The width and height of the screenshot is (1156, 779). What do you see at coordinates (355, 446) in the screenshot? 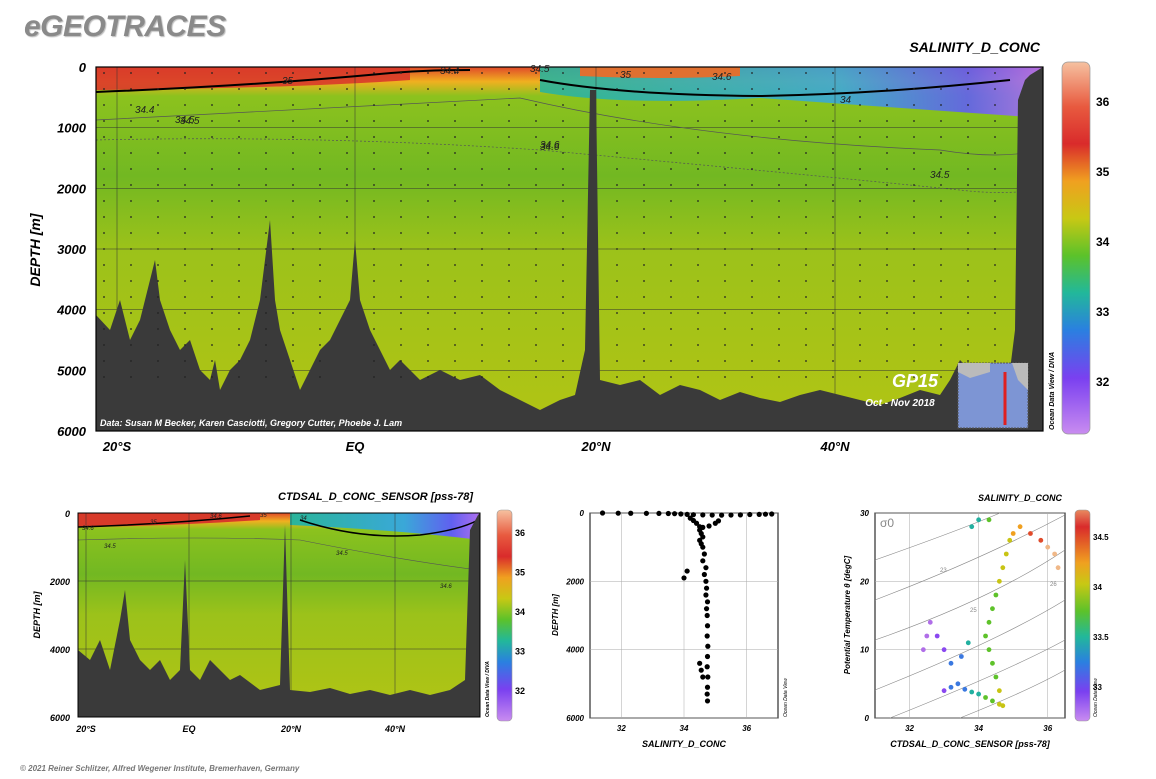
I see `main-xtick-label: EQ` at bounding box center [355, 446].